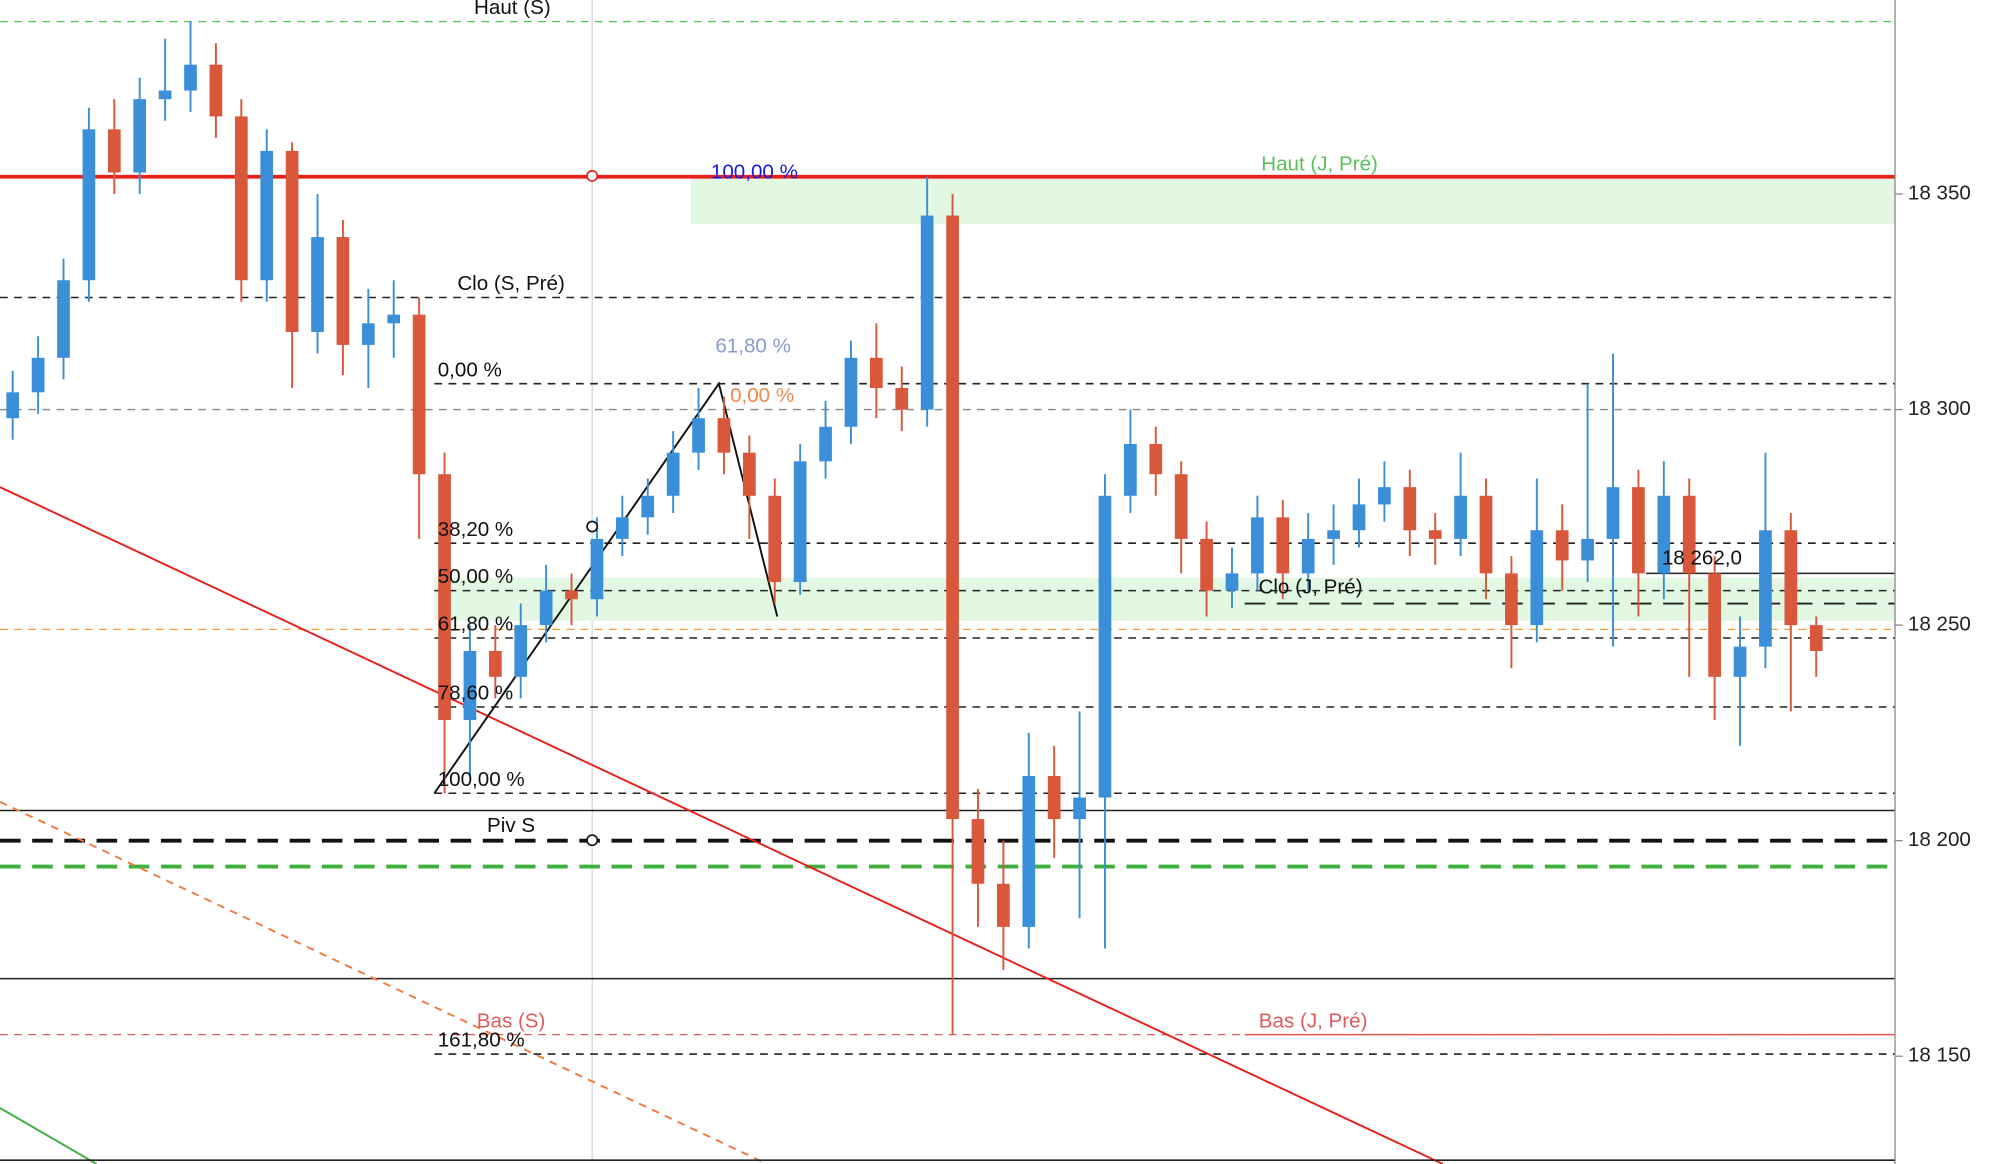 The image size is (1998, 1164). What do you see at coordinates (1939, 839) in the screenshot?
I see `y-tick-label: 18 200` at bounding box center [1939, 839].